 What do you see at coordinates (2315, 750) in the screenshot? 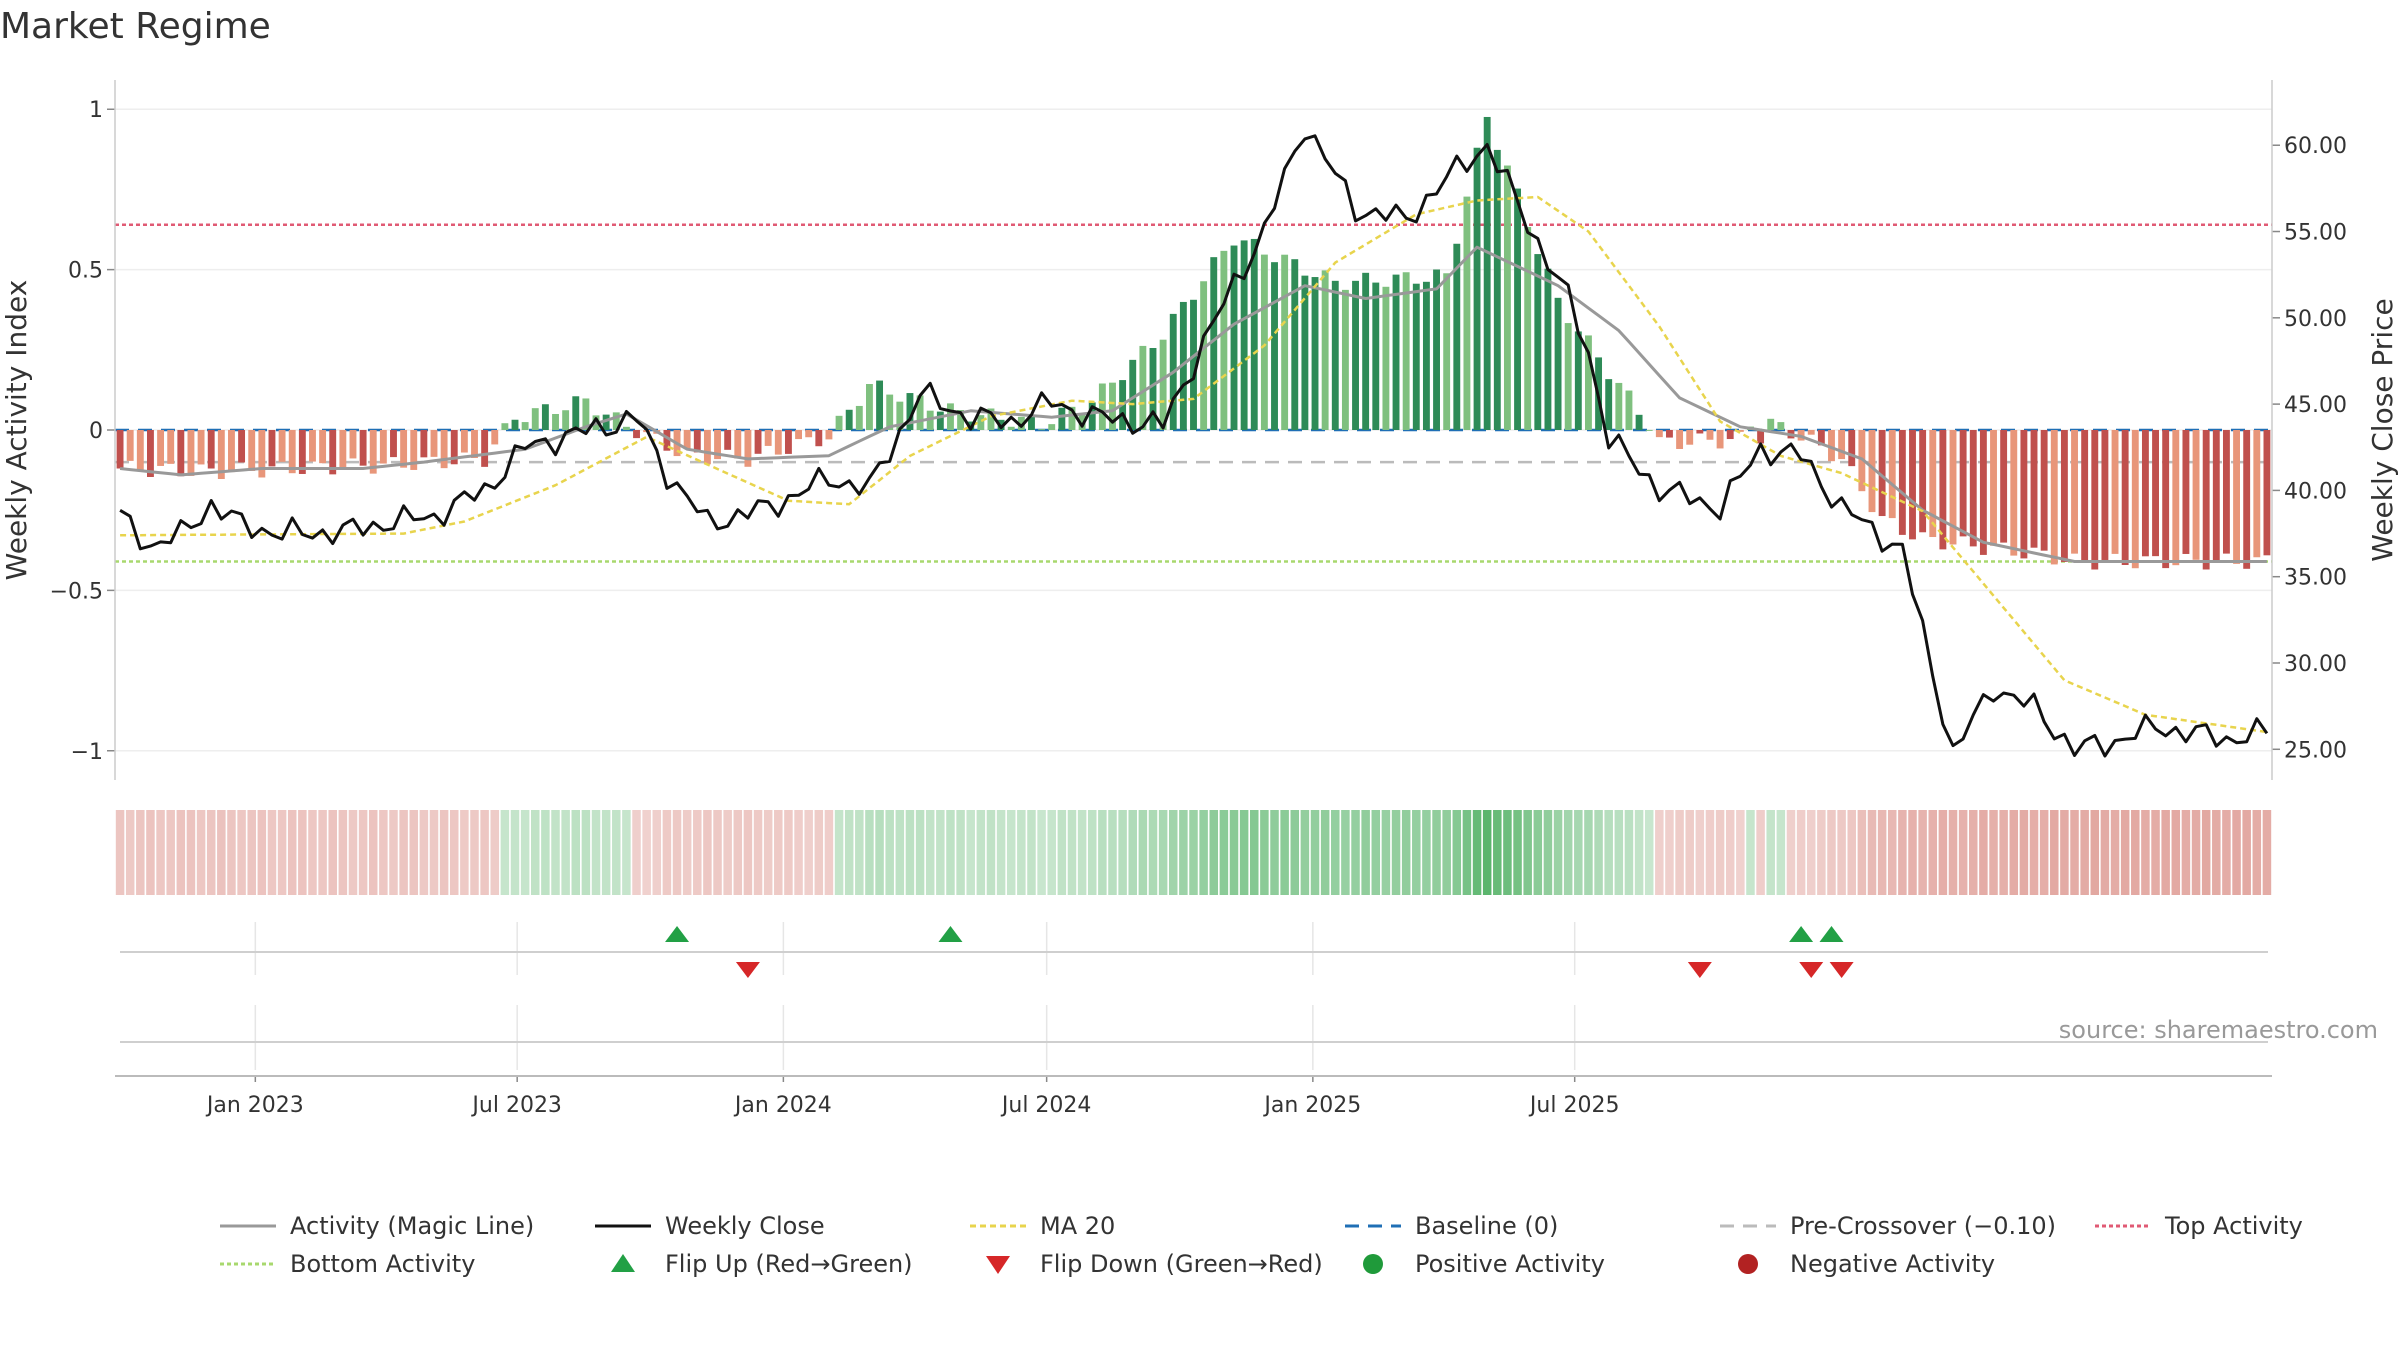
I see `right-tick-label: 25.00` at bounding box center [2315, 750].